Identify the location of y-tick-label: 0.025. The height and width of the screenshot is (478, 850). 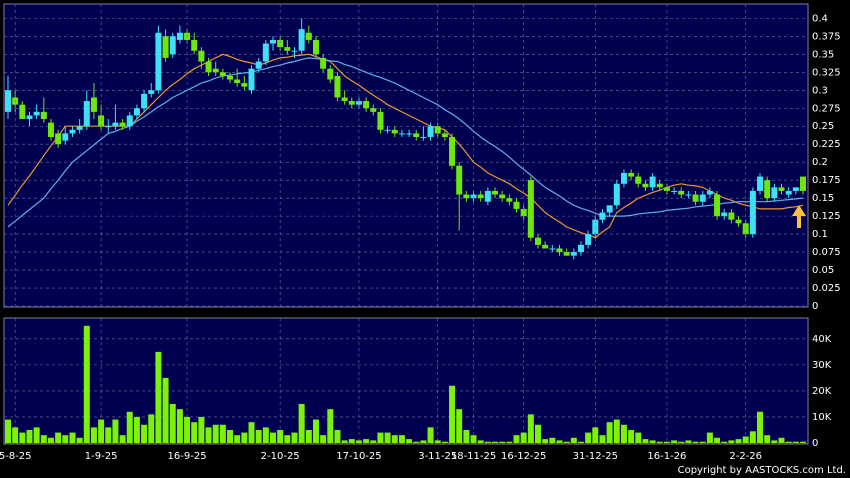
(826, 288).